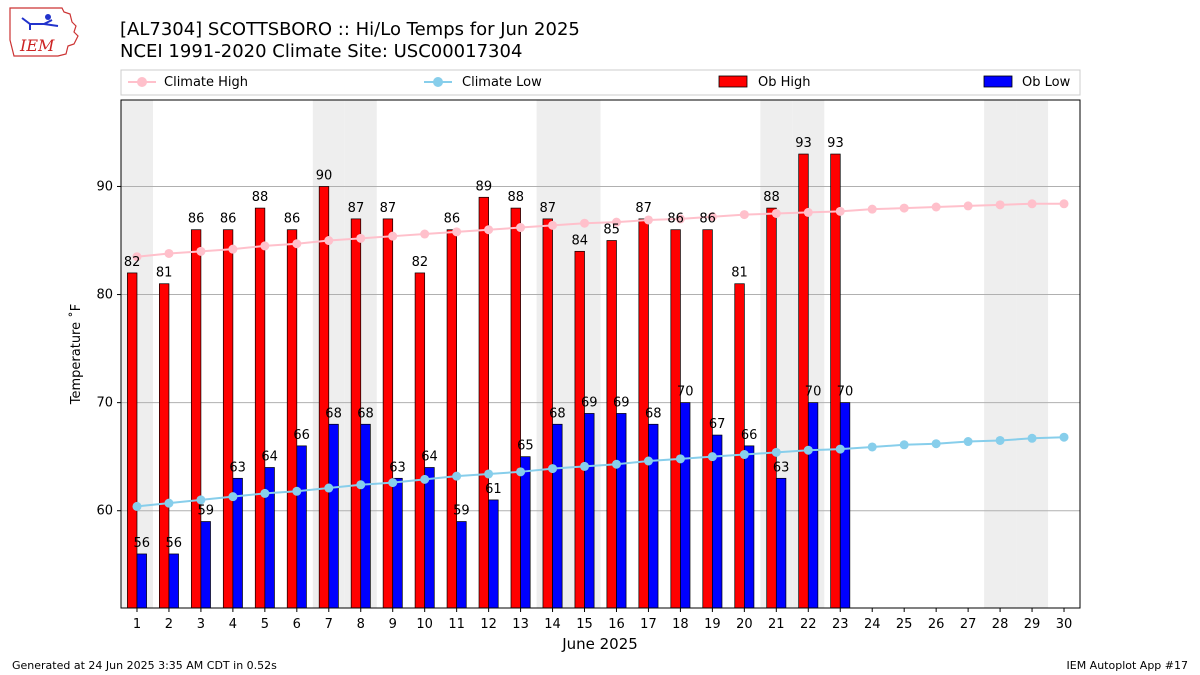 Image resolution: width=1200 pixels, height=675 pixels. What do you see at coordinates (142, 543) in the screenshot?
I see `ob-low-value-label: 56` at bounding box center [142, 543].